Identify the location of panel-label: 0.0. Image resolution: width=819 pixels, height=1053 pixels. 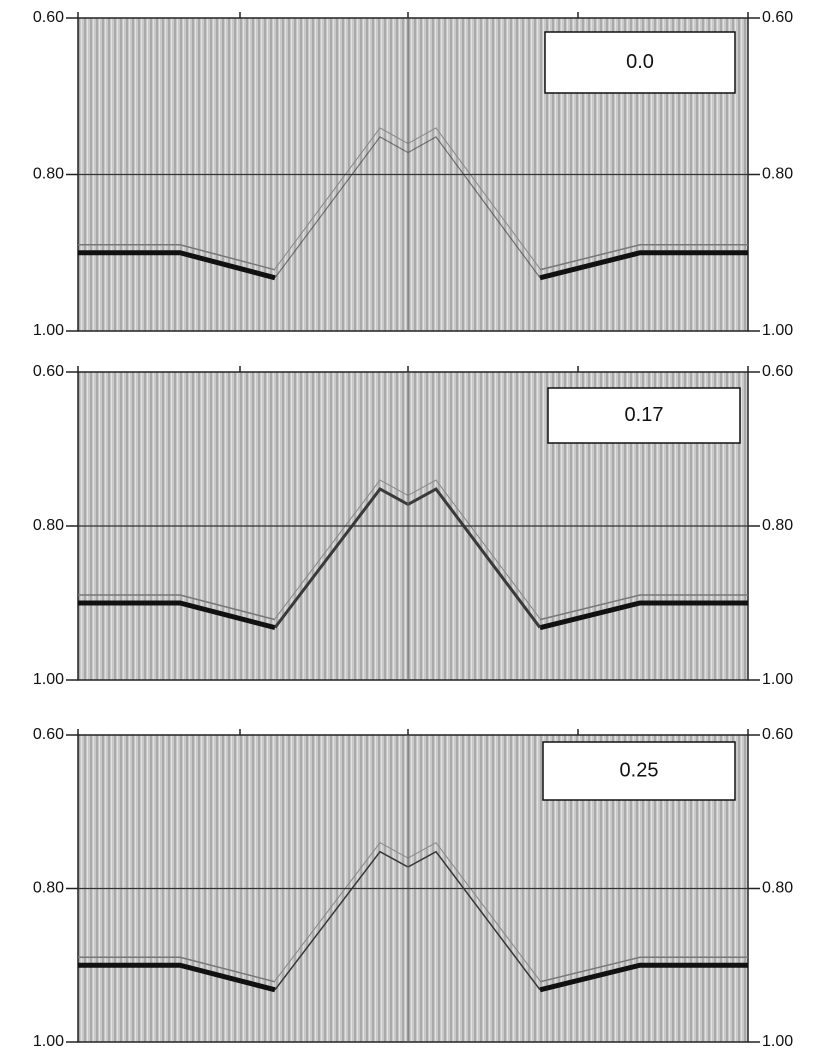
(640, 62).